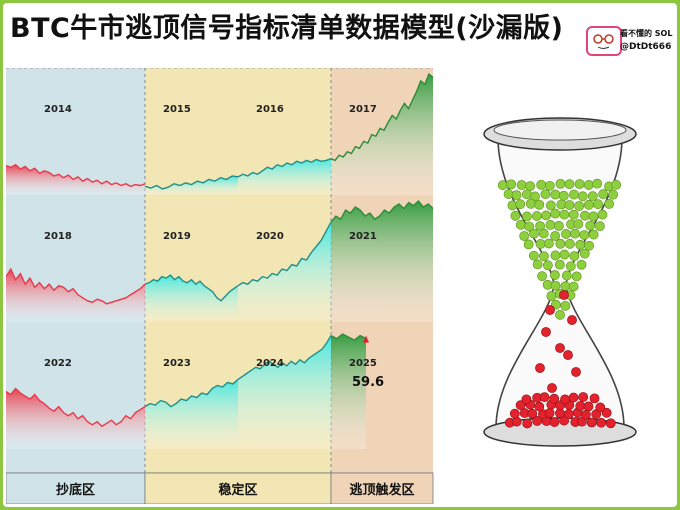 This screenshot has height=510, width=680. What do you see at coordinates (75, 286) in the screenshot?
I see `series-line-2018` at bounding box center [75, 286].